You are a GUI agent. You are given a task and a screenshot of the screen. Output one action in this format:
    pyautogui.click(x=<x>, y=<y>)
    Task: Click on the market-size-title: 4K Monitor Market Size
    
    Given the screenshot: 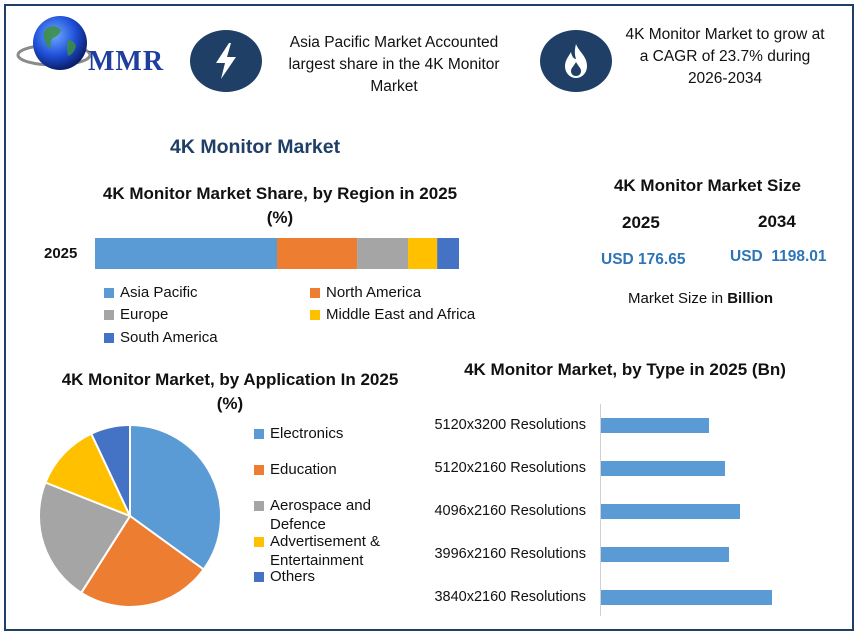 What is the action you would take?
    pyautogui.click(x=707, y=185)
    